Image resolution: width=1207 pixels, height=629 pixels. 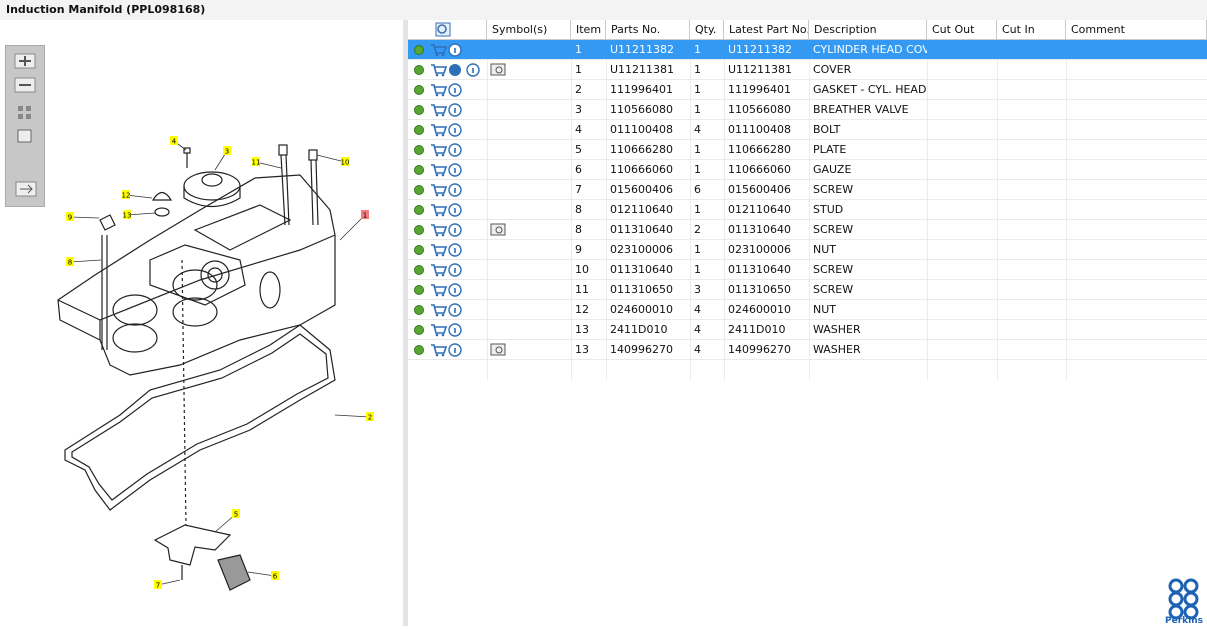 I want to click on table-cell: 015600406, so click(x=759, y=189).